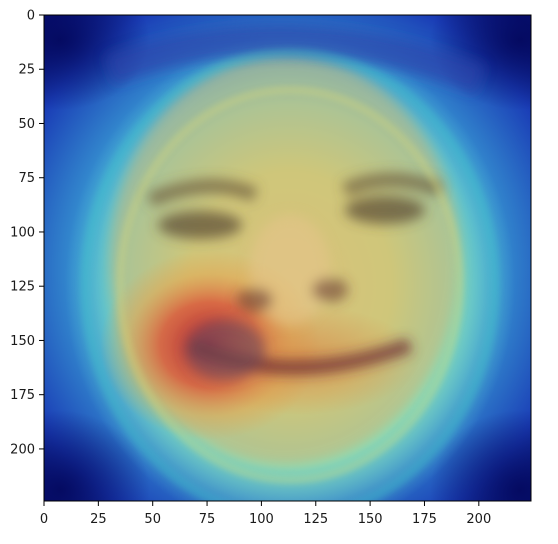  Describe the element at coordinates (22, 395) in the screenshot. I see `y-tick-label: 175` at that location.